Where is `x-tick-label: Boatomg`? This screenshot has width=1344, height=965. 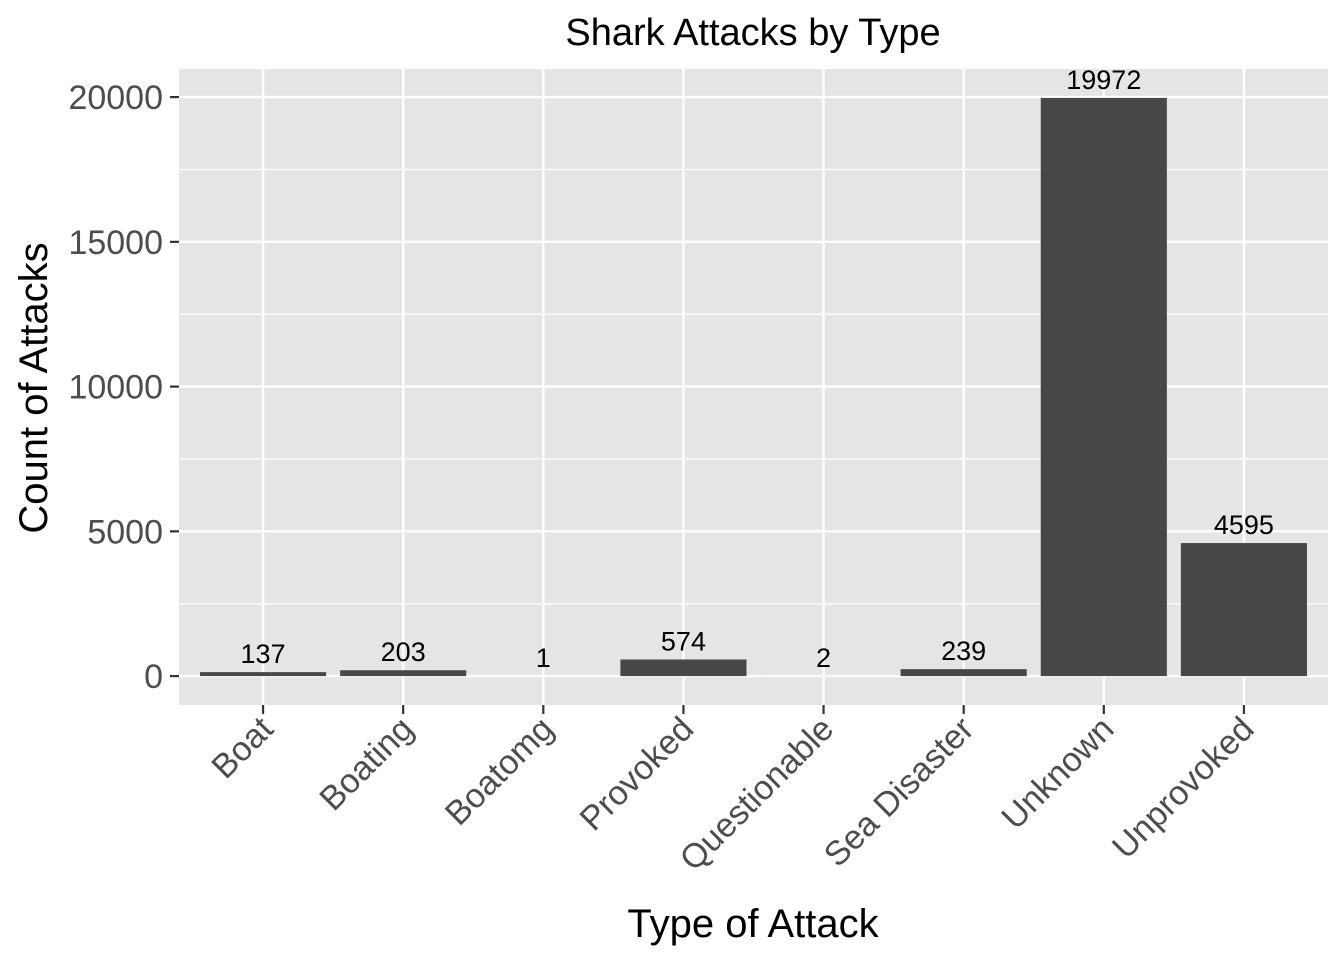
x-tick-label: Boatomg is located at coordinates (499, 771).